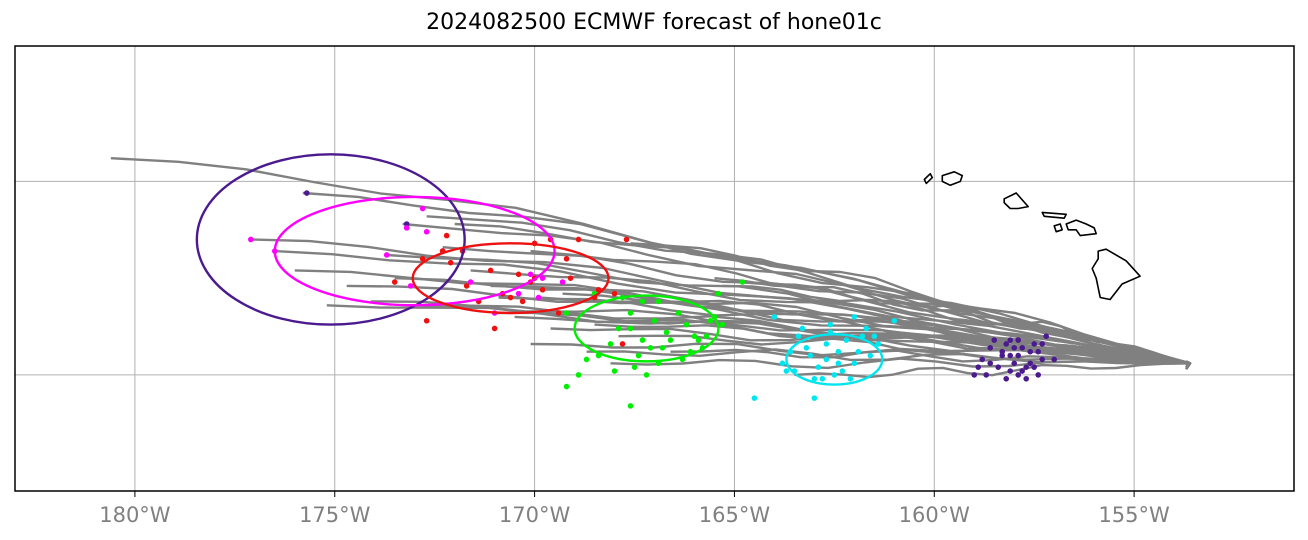  Describe the element at coordinates (1016, 201) in the screenshot. I see `island-oahu` at that location.